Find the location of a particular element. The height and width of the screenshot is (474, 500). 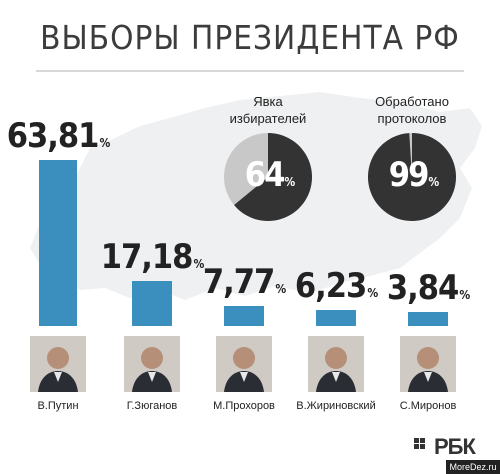

bar-value-number: 17,18 is located at coordinates (147, 257).